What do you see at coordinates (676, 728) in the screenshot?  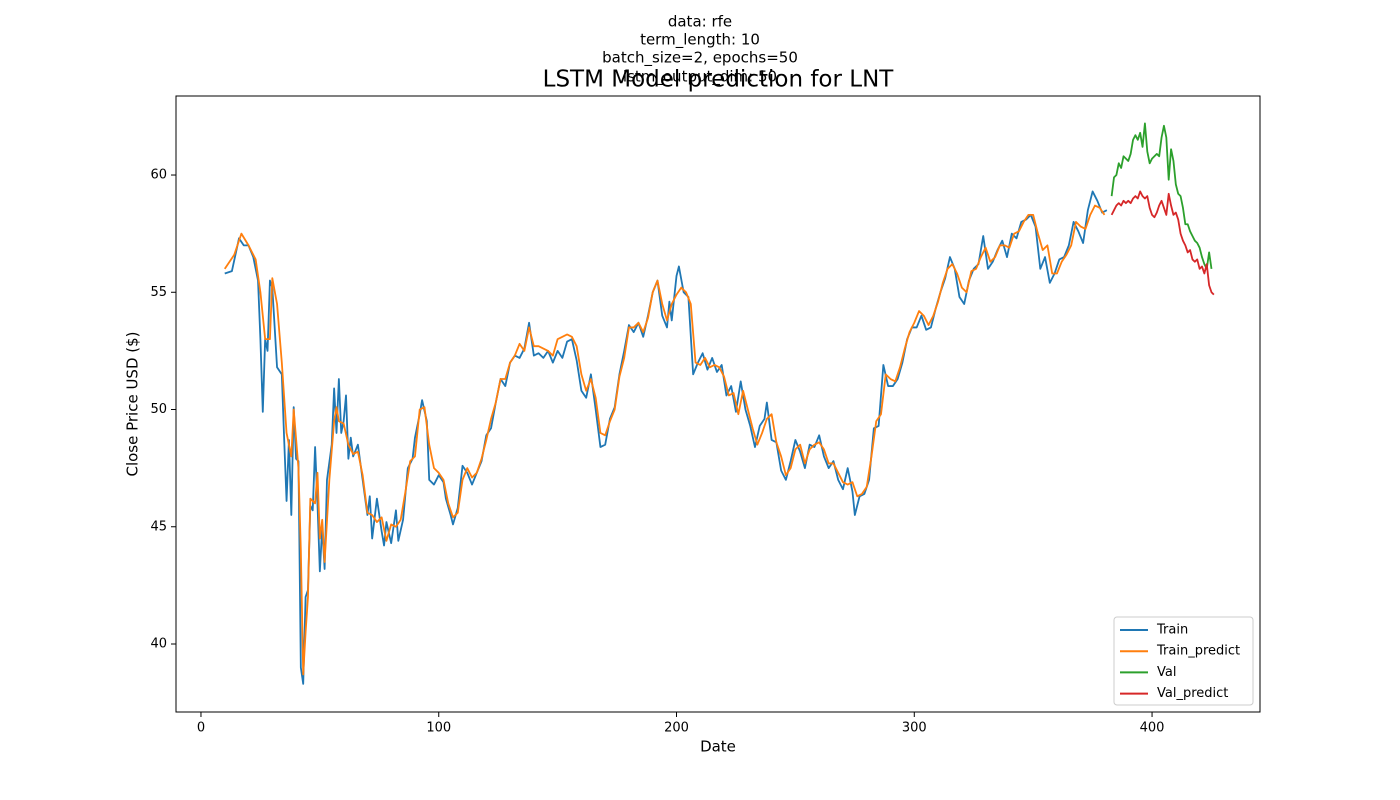 I see `x-tick-label: 200` at bounding box center [676, 728].